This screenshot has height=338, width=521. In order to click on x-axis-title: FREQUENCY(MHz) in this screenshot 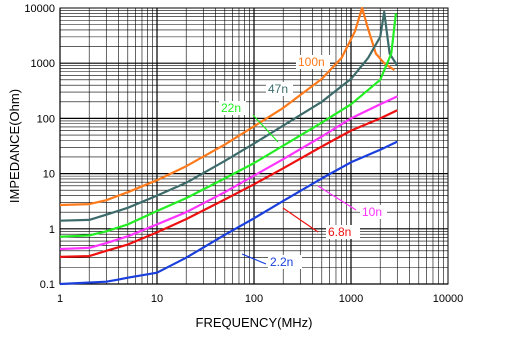, I will do `click(254, 322)`.